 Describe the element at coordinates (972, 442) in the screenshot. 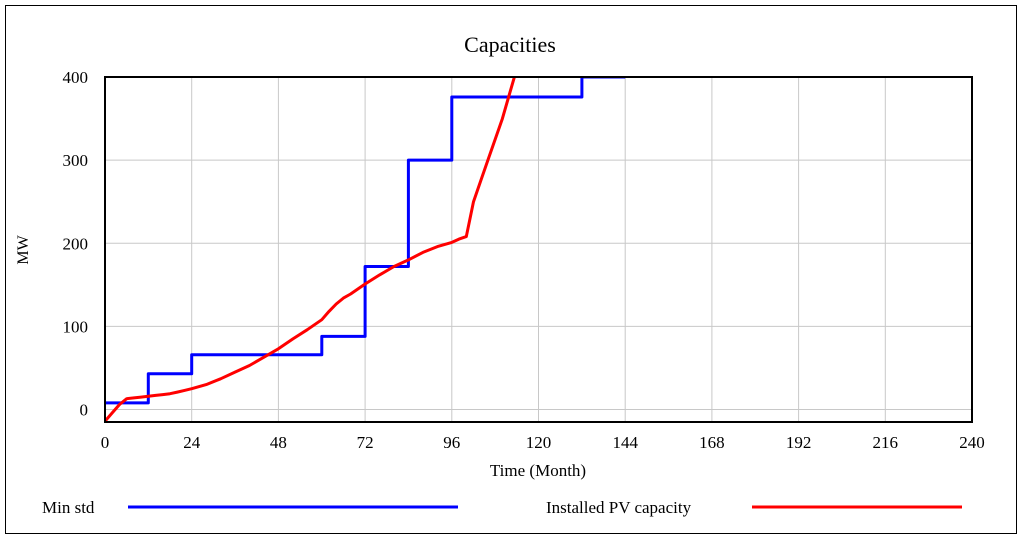

I see `x-tick-label: 240` at that location.